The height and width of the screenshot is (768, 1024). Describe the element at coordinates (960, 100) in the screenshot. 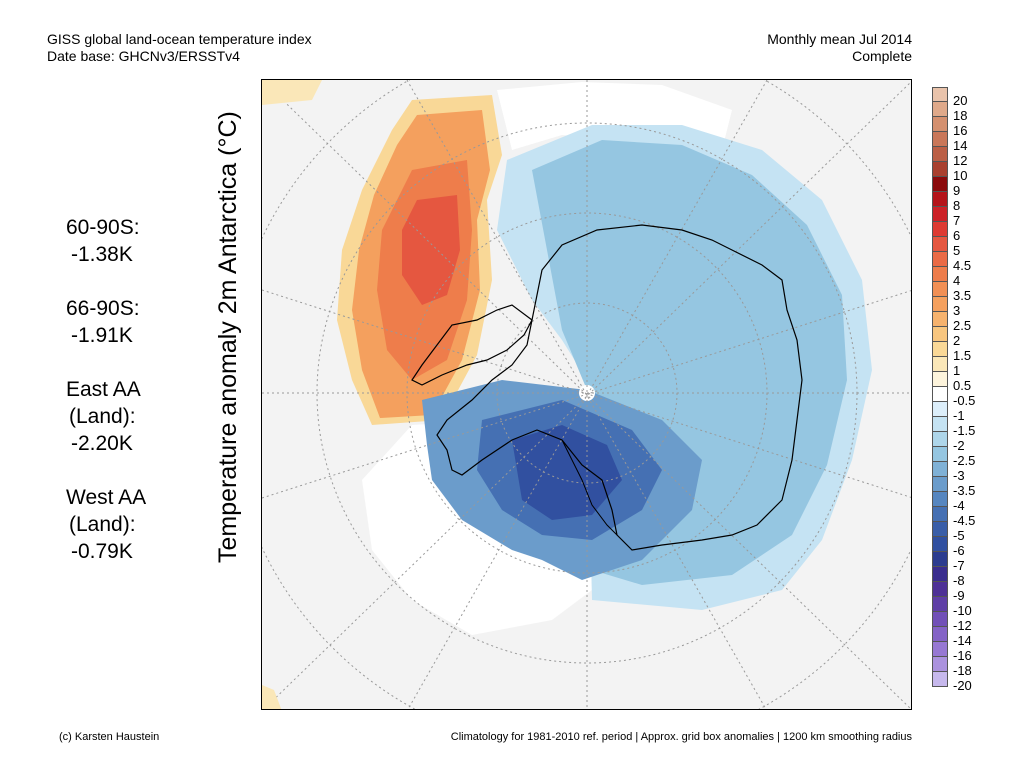

I see `colorbar-tick-label: 20` at that location.